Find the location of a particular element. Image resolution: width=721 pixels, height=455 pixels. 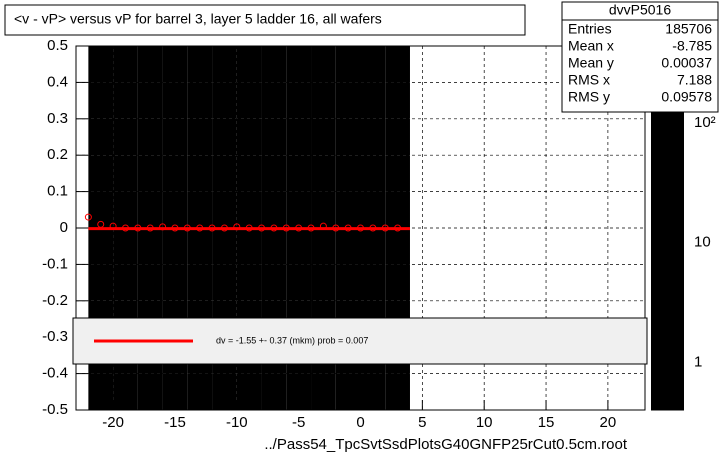

y-tick-label: -0.3 is located at coordinates (55, 336).